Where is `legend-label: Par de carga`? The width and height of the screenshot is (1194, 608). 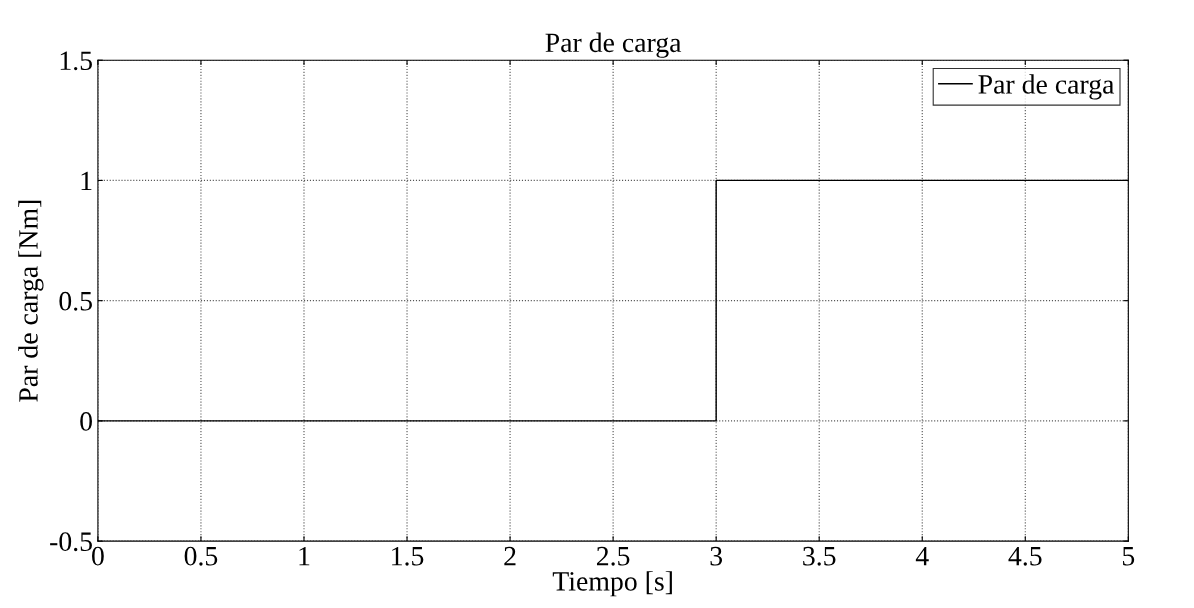 legend-label: Par de carga is located at coordinates (1046, 87).